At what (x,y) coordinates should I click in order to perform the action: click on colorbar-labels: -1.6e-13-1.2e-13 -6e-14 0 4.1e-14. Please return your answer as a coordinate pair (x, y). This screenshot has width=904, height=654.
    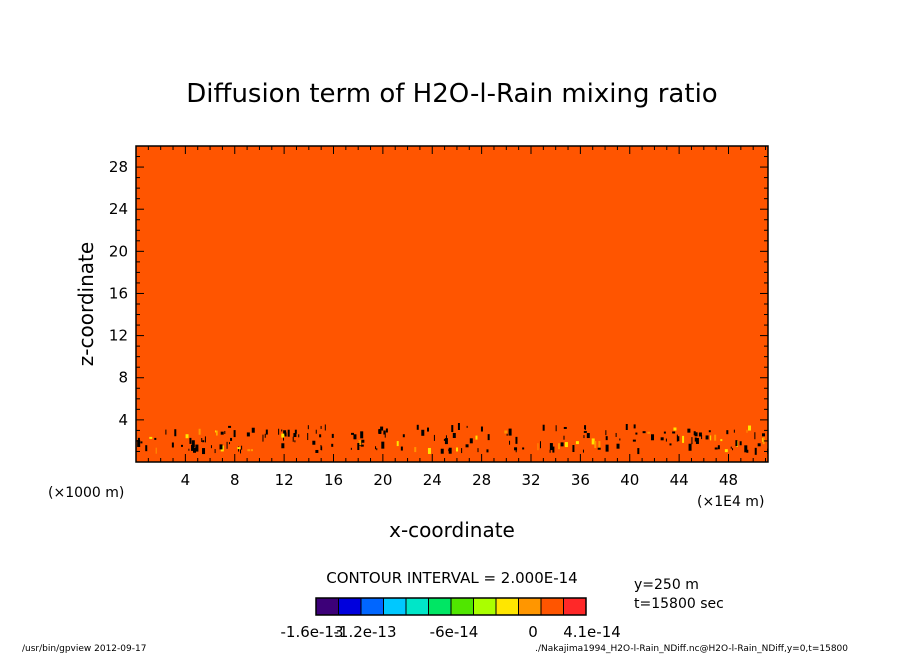
    Looking at the image, I should click on (451, 632).